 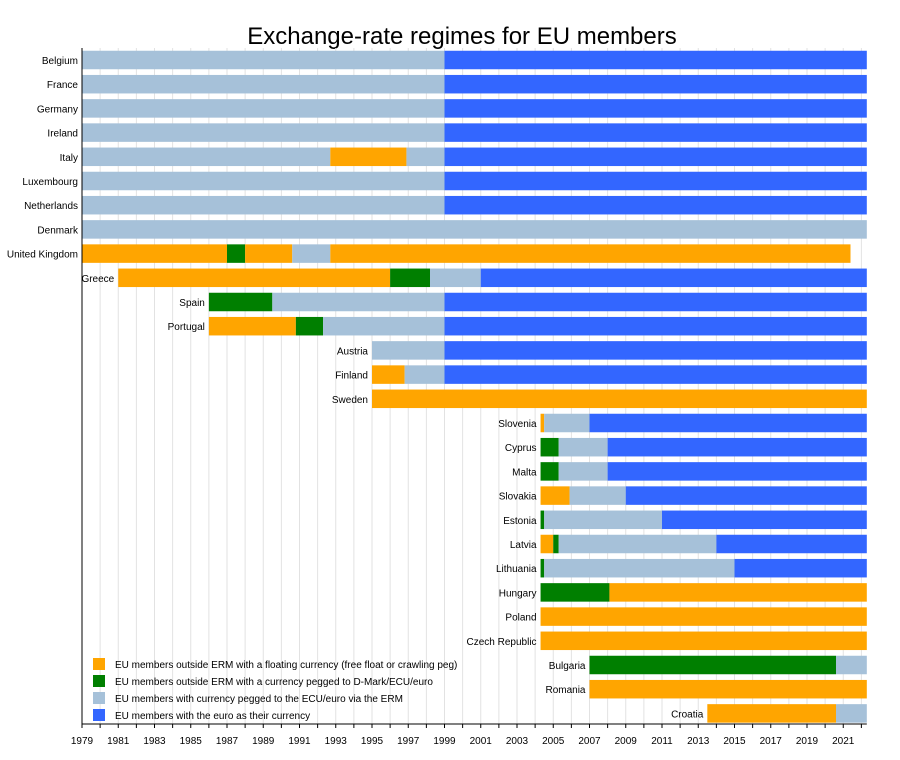 I want to click on country-label: Belgium, so click(x=60, y=61).